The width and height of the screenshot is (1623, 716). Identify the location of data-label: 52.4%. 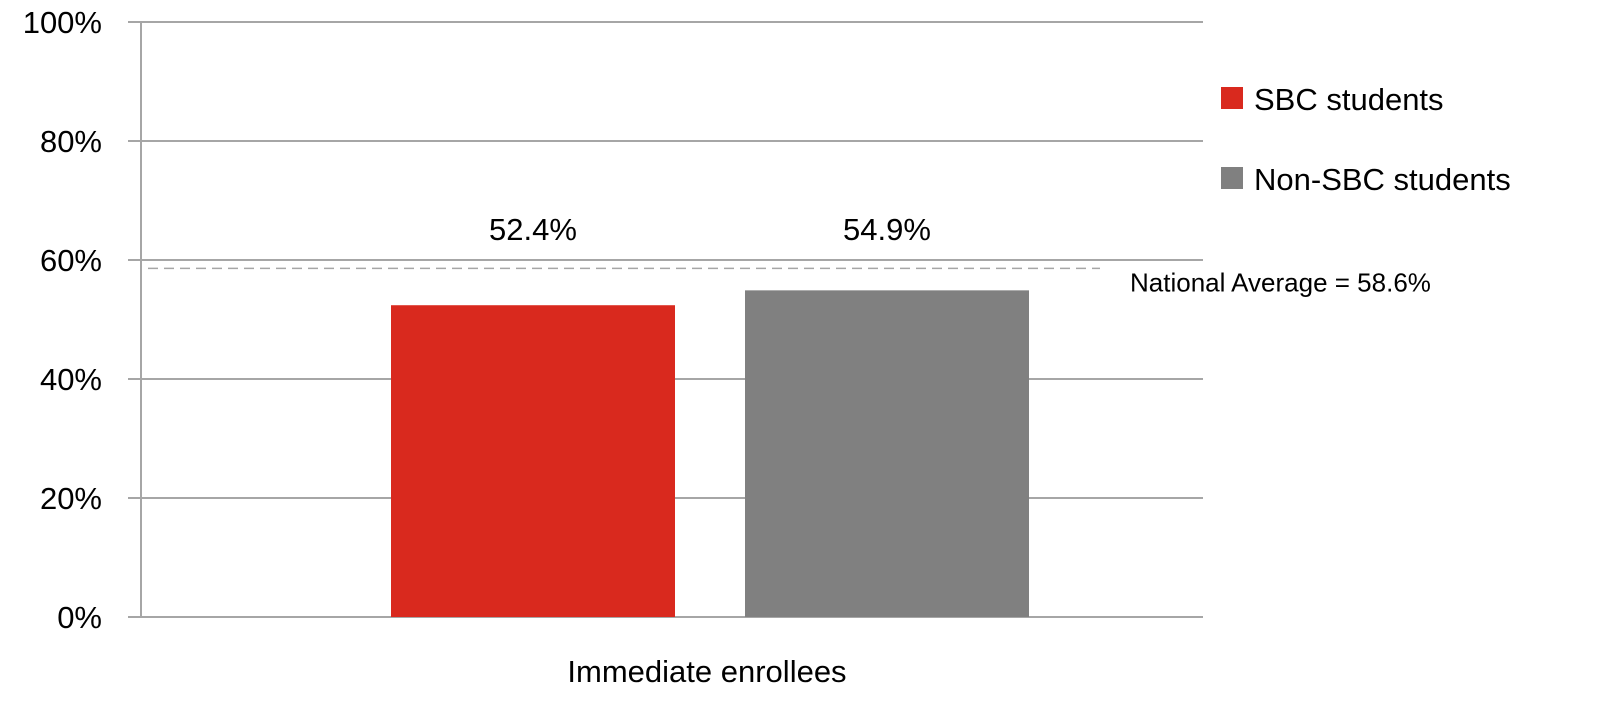
(533, 229).